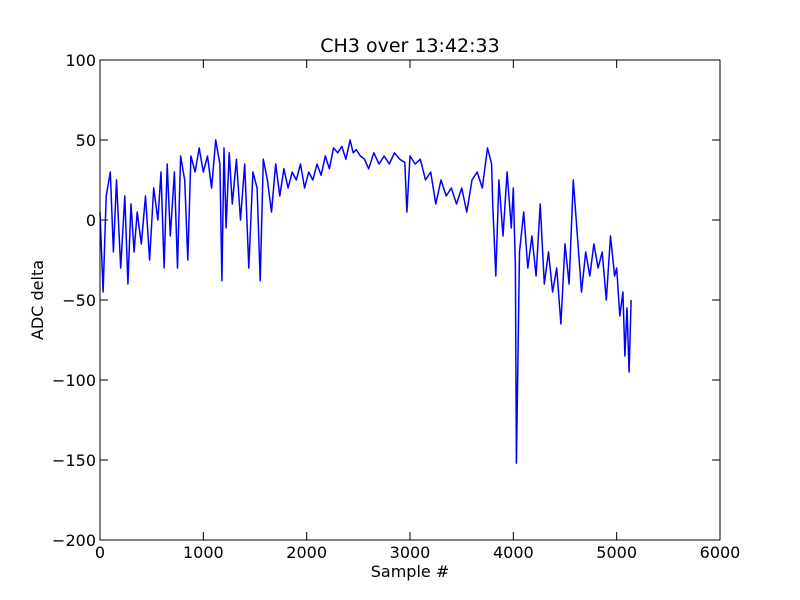 The image size is (800, 600). Describe the element at coordinates (91, 220) in the screenshot. I see `y-tick-label: 0` at that location.